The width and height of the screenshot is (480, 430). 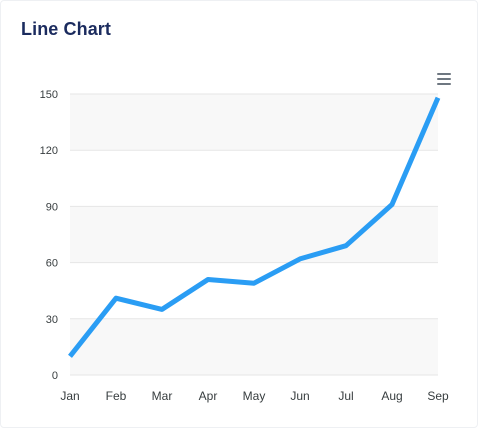 What do you see at coordinates (438, 396) in the screenshot?
I see `x-tick-label: Sep` at bounding box center [438, 396].